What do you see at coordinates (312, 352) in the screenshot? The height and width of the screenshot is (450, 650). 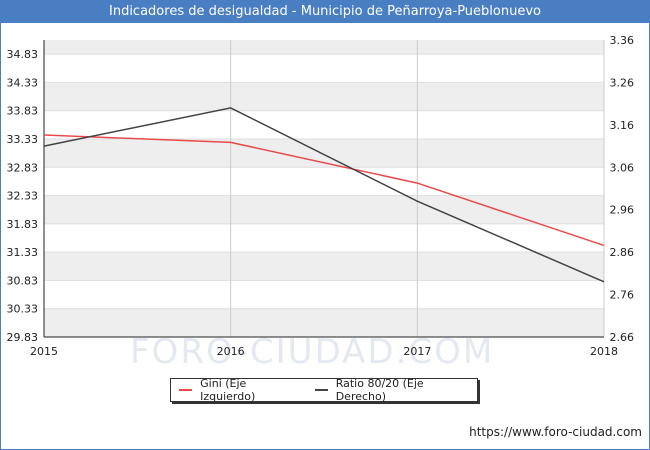 I see `watermark: FORO-CIUDAD.COM` at bounding box center [312, 352].